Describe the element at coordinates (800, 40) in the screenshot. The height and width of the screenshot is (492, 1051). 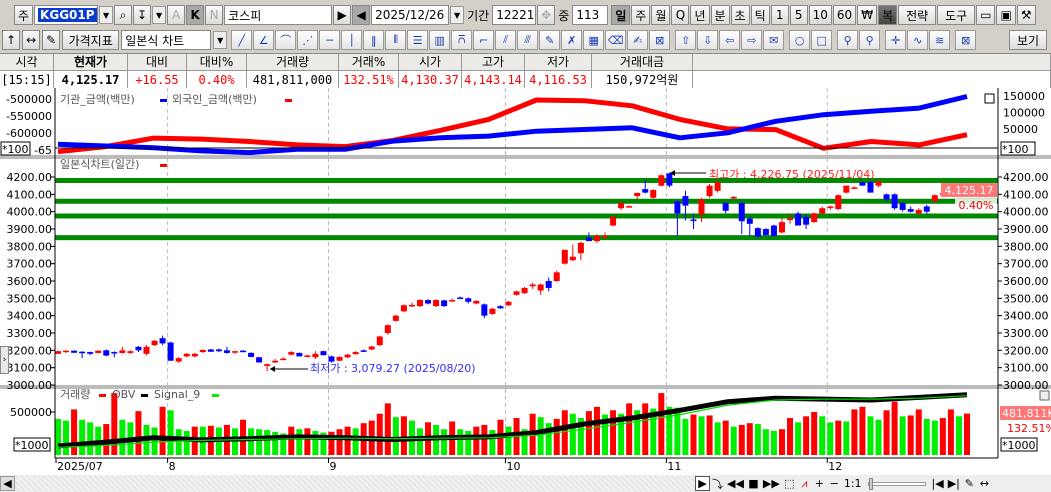
I see `circle-icon: ○` at that location.